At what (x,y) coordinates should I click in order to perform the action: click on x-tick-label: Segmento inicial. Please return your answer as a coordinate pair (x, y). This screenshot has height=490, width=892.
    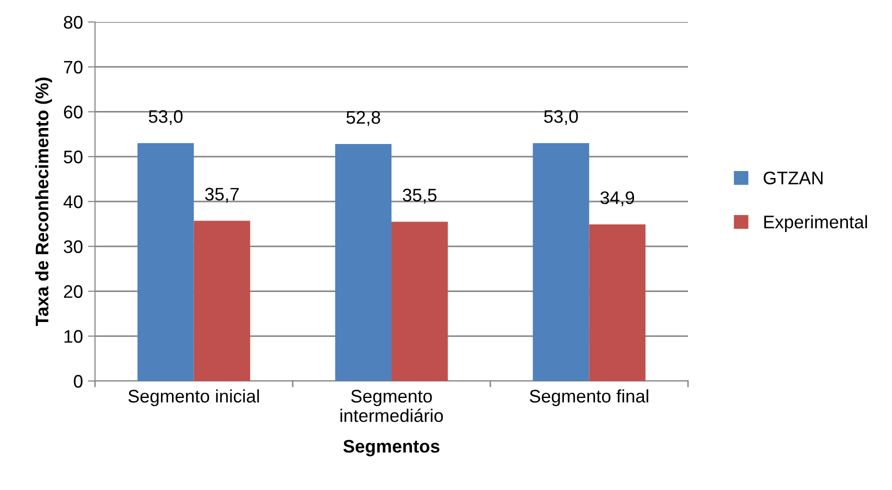
    Looking at the image, I should click on (193, 397).